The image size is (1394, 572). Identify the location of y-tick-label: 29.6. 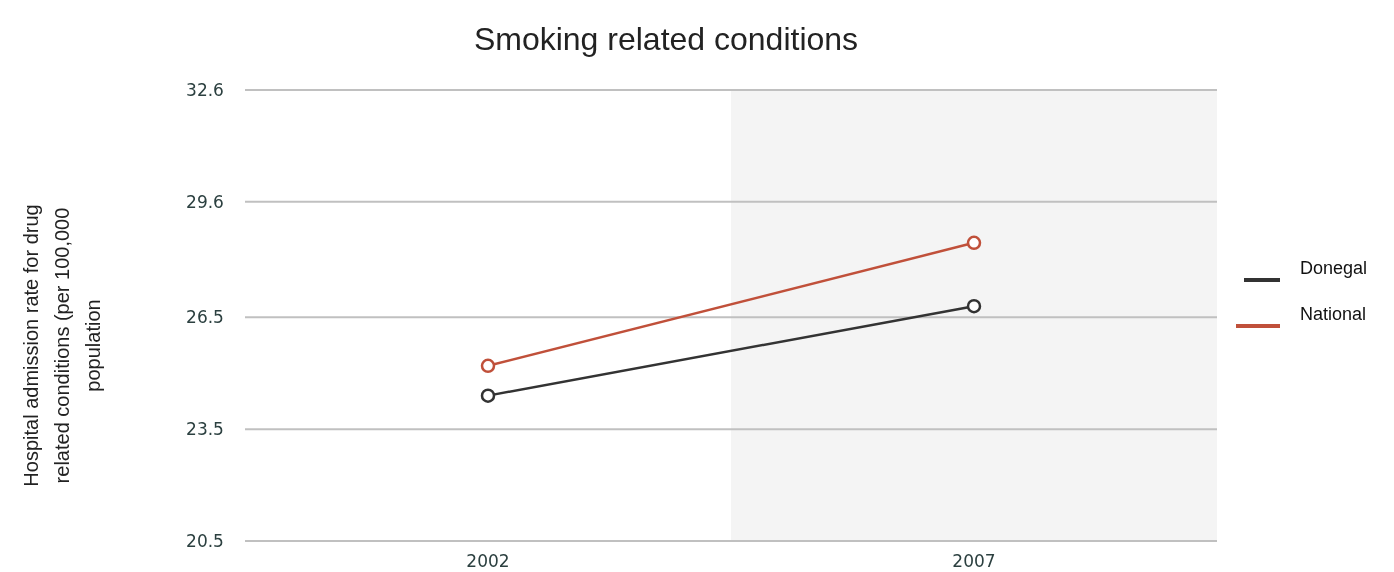
(205, 201).